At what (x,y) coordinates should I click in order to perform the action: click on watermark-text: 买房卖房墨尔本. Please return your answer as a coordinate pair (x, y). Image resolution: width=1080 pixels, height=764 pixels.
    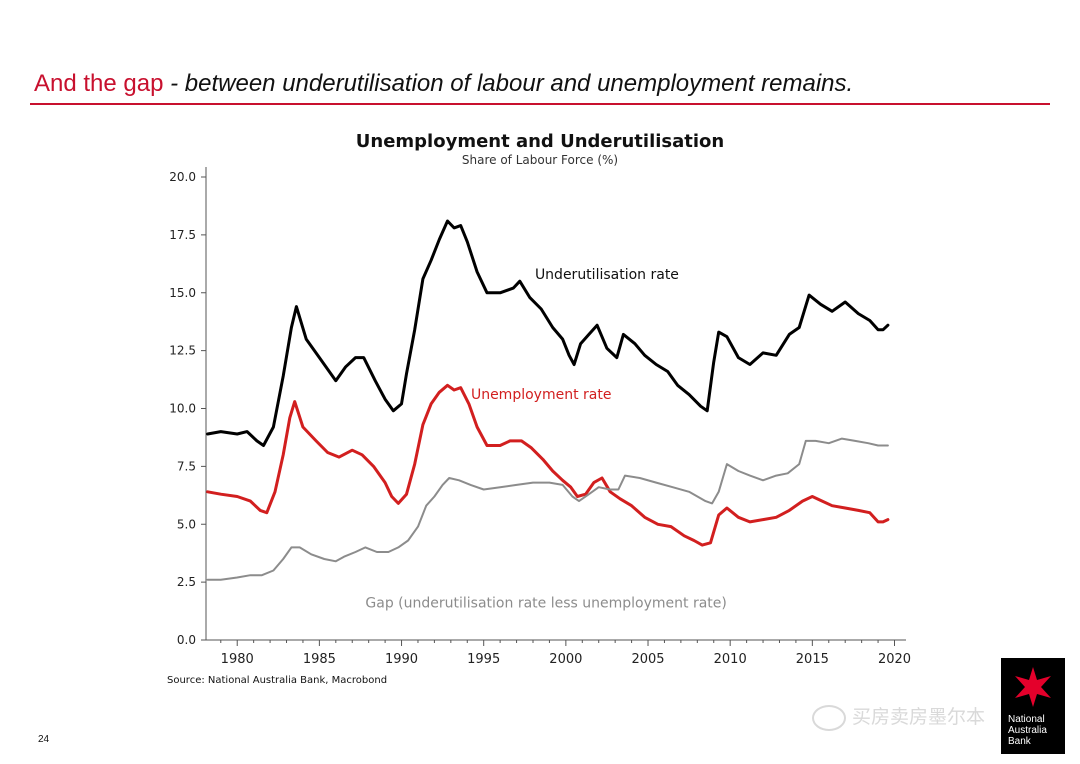
    Looking at the image, I should click on (919, 717).